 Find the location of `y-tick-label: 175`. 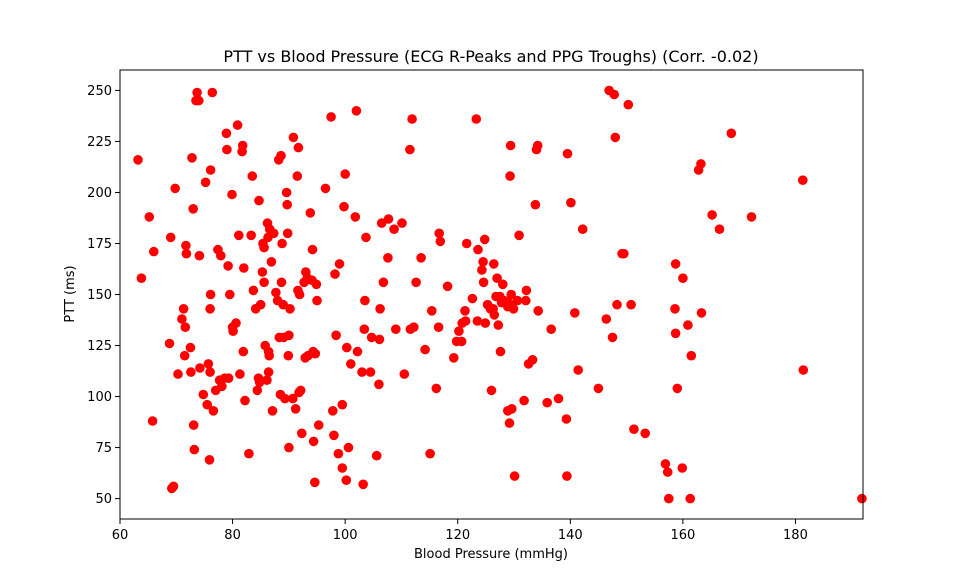

y-tick-label: 175 is located at coordinates (99, 244).